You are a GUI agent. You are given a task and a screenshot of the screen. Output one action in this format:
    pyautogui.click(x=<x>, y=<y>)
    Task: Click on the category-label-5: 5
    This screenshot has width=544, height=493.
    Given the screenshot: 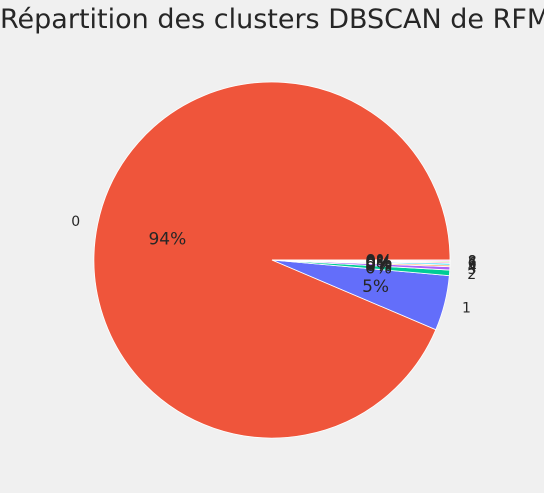 What is the action you would take?
    pyautogui.click(x=472, y=266)
    